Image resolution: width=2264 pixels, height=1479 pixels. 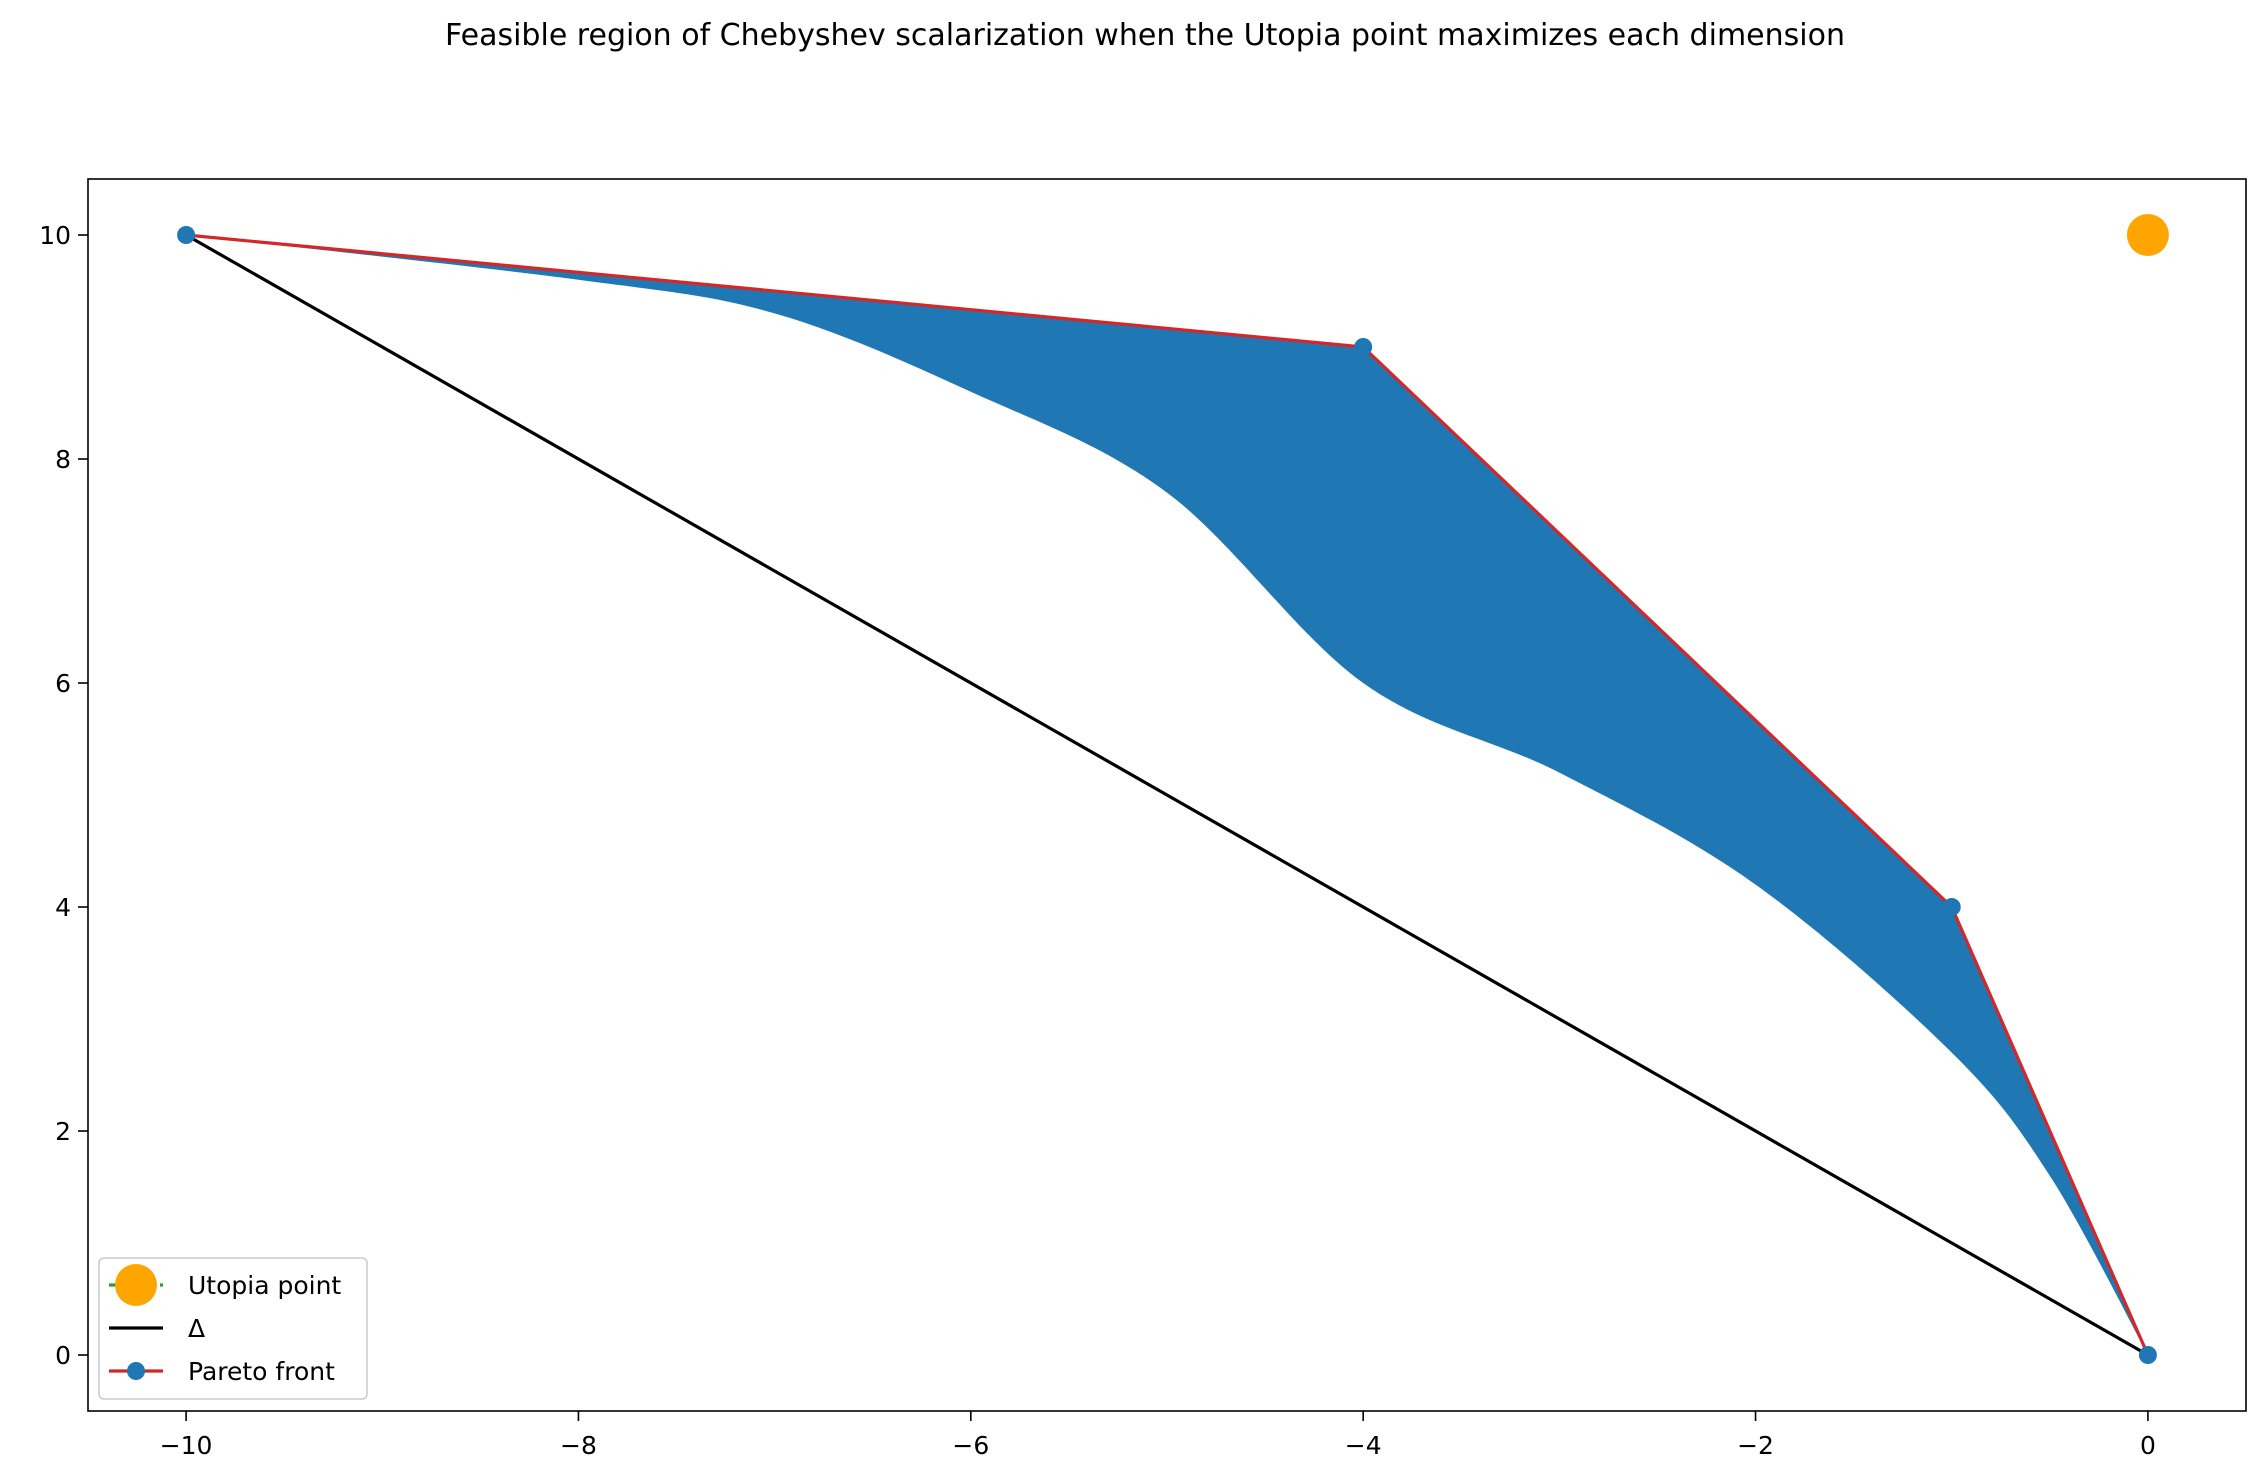 What do you see at coordinates (2147, 235) in the screenshot?
I see `utopia-point-marker` at bounding box center [2147, 235].